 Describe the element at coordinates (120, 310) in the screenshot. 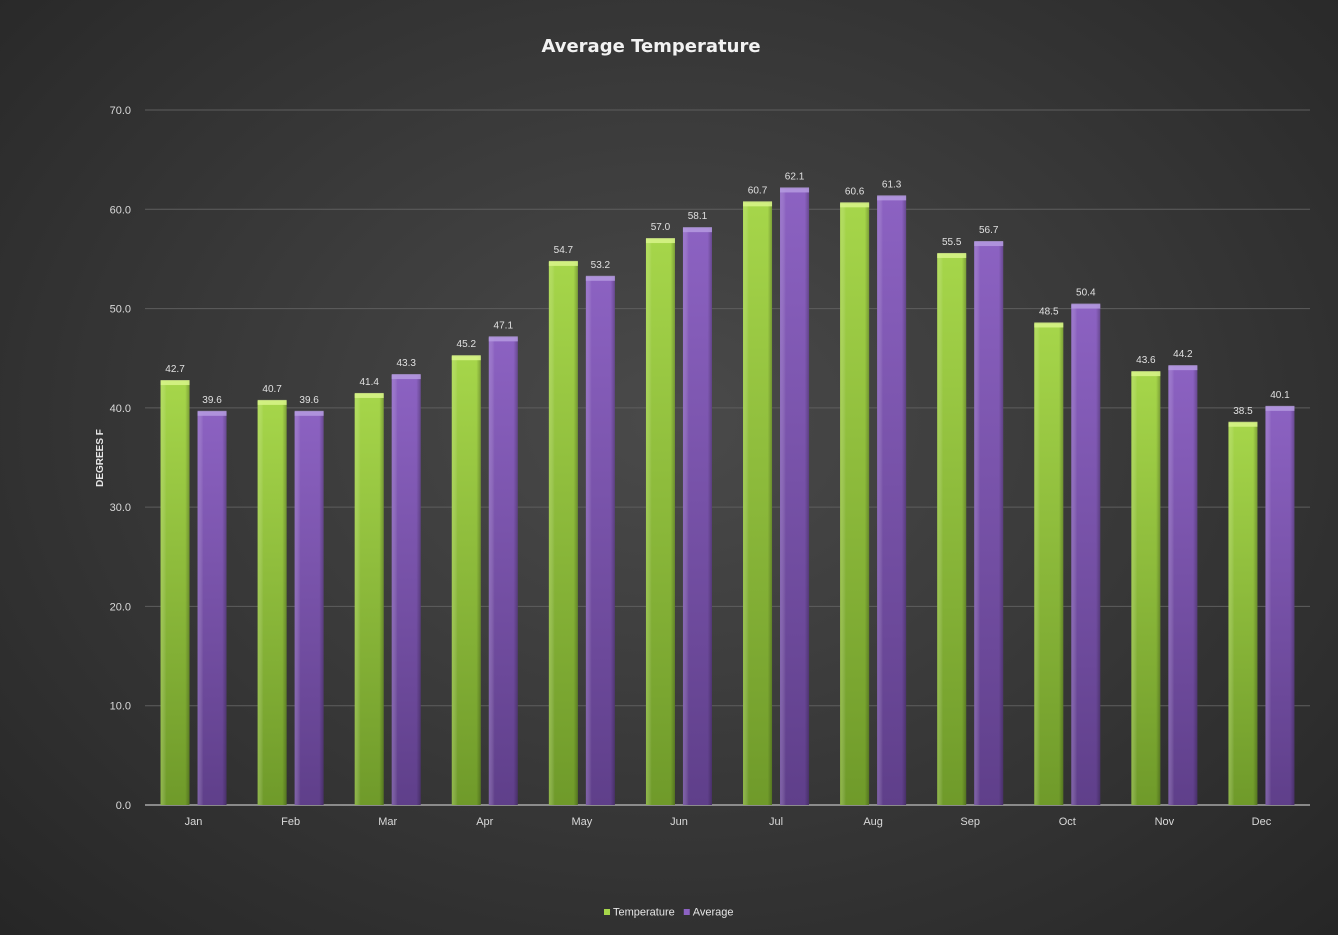

I see `y-tick-label: 50.0` at that location.